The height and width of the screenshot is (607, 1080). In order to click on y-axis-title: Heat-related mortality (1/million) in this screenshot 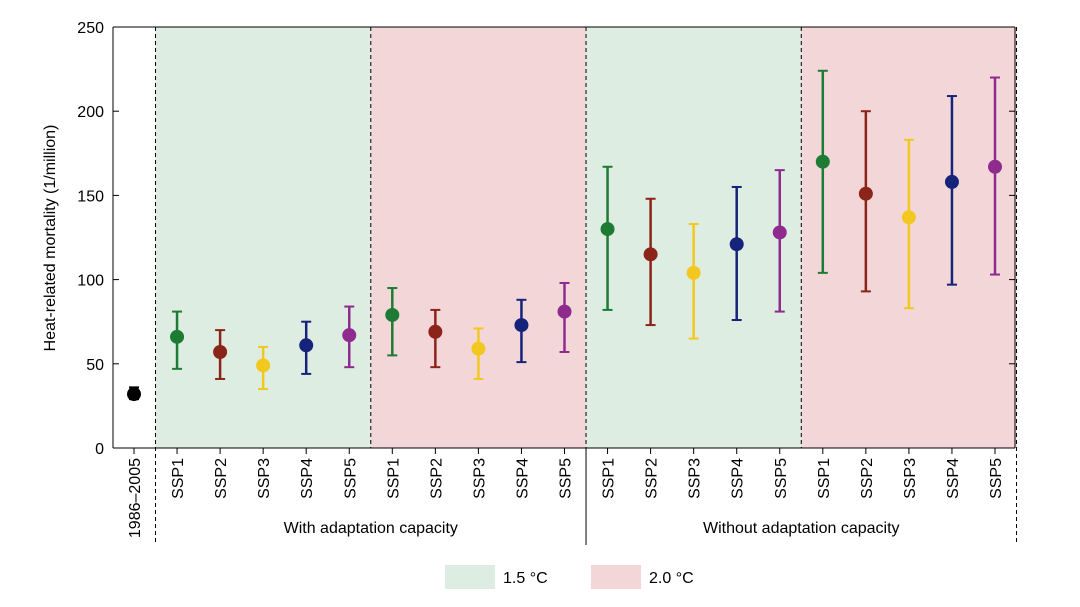, I will do `click(50, 238)`.